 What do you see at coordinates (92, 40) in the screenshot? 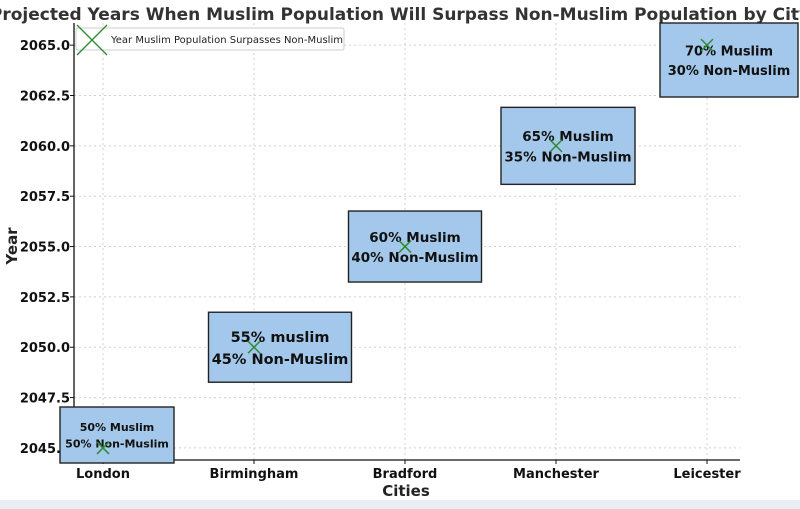
I see `legend-marker-icon` at bounding box center [92, 40].